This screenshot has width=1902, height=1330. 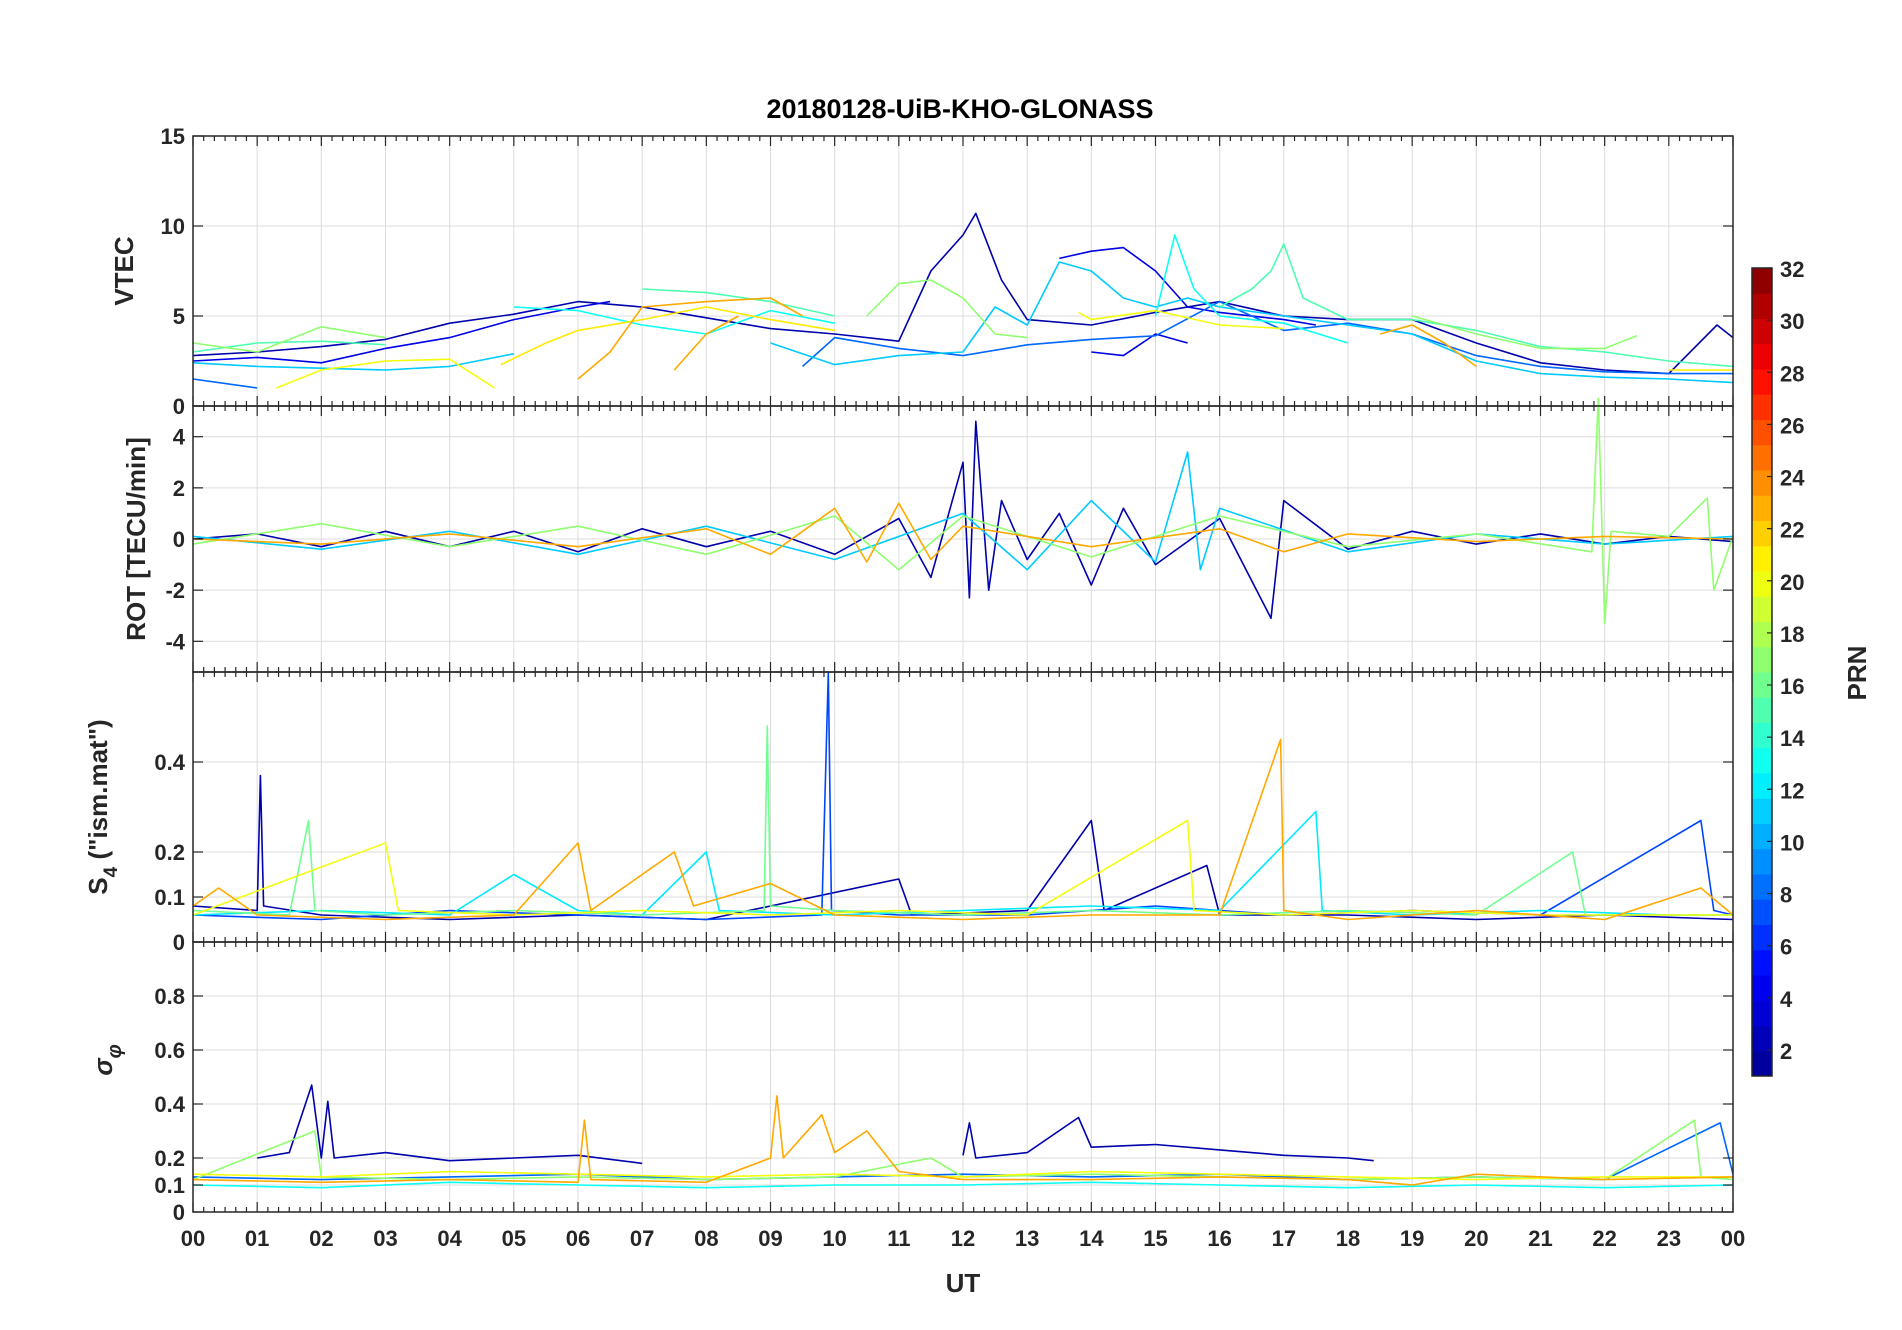 I want to click on colorbar-tick-label: 22, so click(x=1792, y=530).